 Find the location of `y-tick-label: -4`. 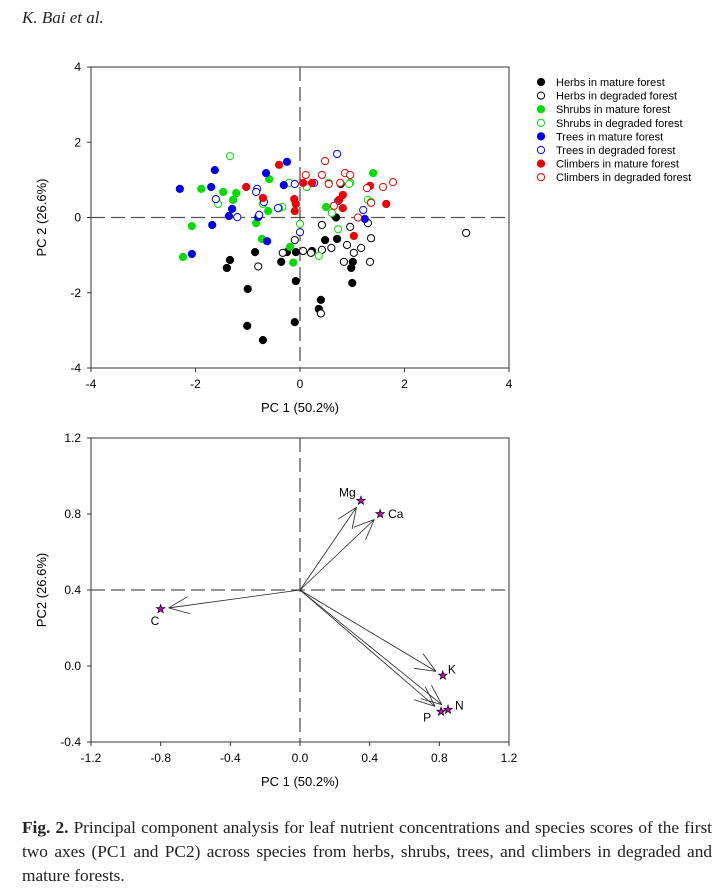

y-tick-label: -4 is located at coordinates (75, 368).